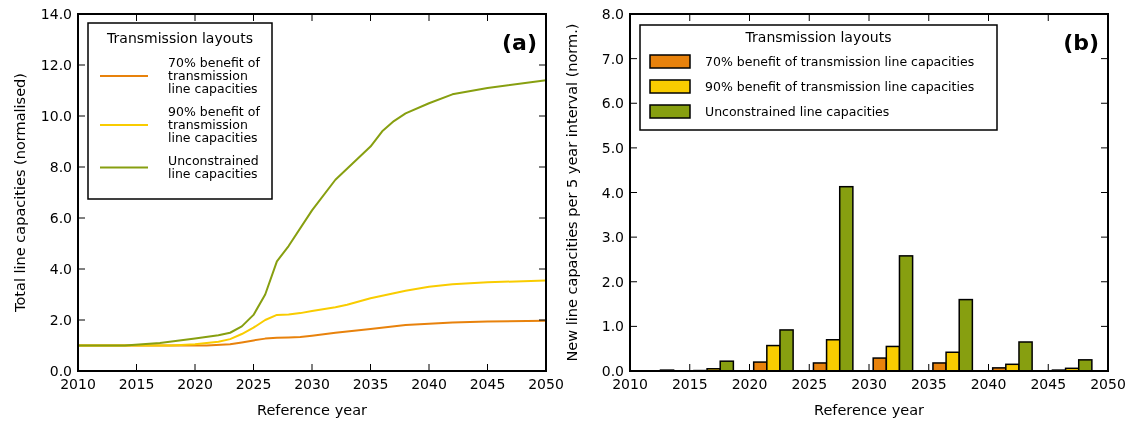 Image resolution: width=1133 pixels, height=421 pixels. What do you see at coordinates (612, 237) in the screenshot?
I see `y-tick-label: 3.0` at bounding box center [612, 237].